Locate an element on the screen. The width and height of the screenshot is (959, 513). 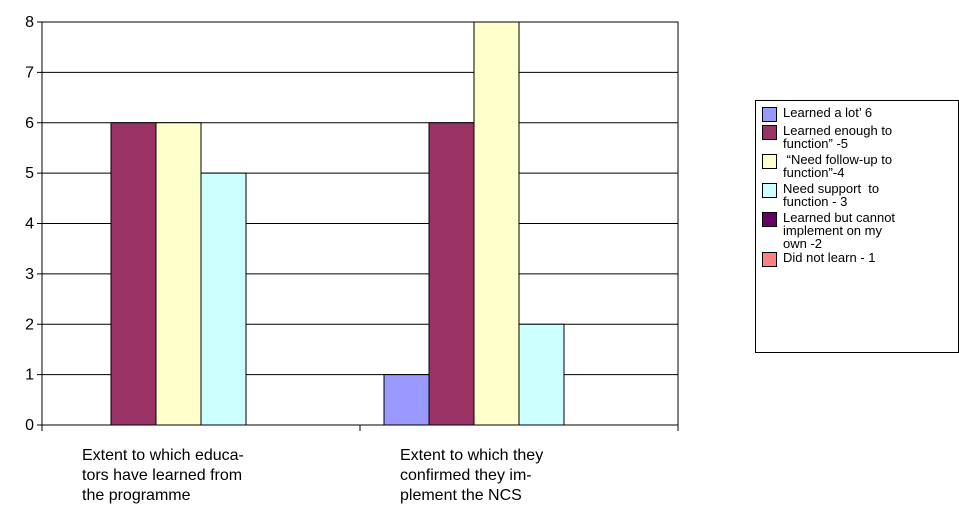
legend-label-line: “Need follow-up to is located at coordinates (838, 159).